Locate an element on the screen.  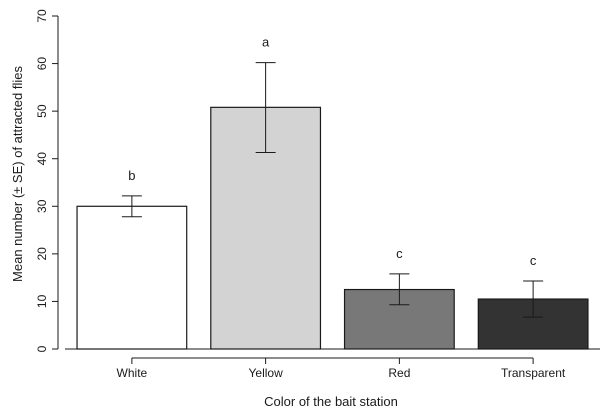
category-label: Yellow is located at coordinates (266, 373).